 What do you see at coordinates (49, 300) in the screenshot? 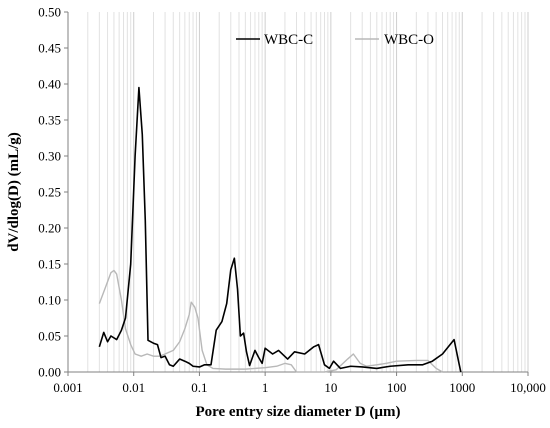
I see `y-tick-label: 0.10` at bounding box center [49, 300].